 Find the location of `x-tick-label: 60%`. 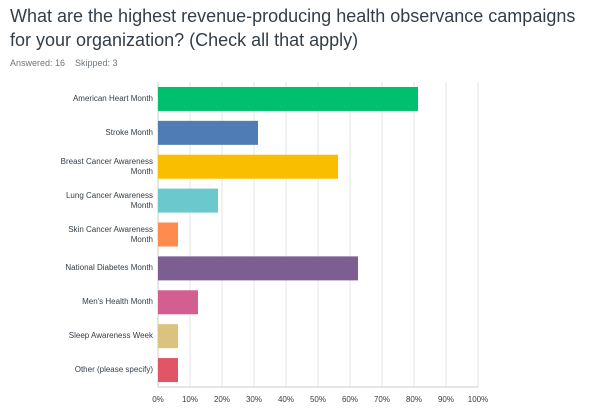

x-tick-label: 60% is located at coordinates (350, 399).